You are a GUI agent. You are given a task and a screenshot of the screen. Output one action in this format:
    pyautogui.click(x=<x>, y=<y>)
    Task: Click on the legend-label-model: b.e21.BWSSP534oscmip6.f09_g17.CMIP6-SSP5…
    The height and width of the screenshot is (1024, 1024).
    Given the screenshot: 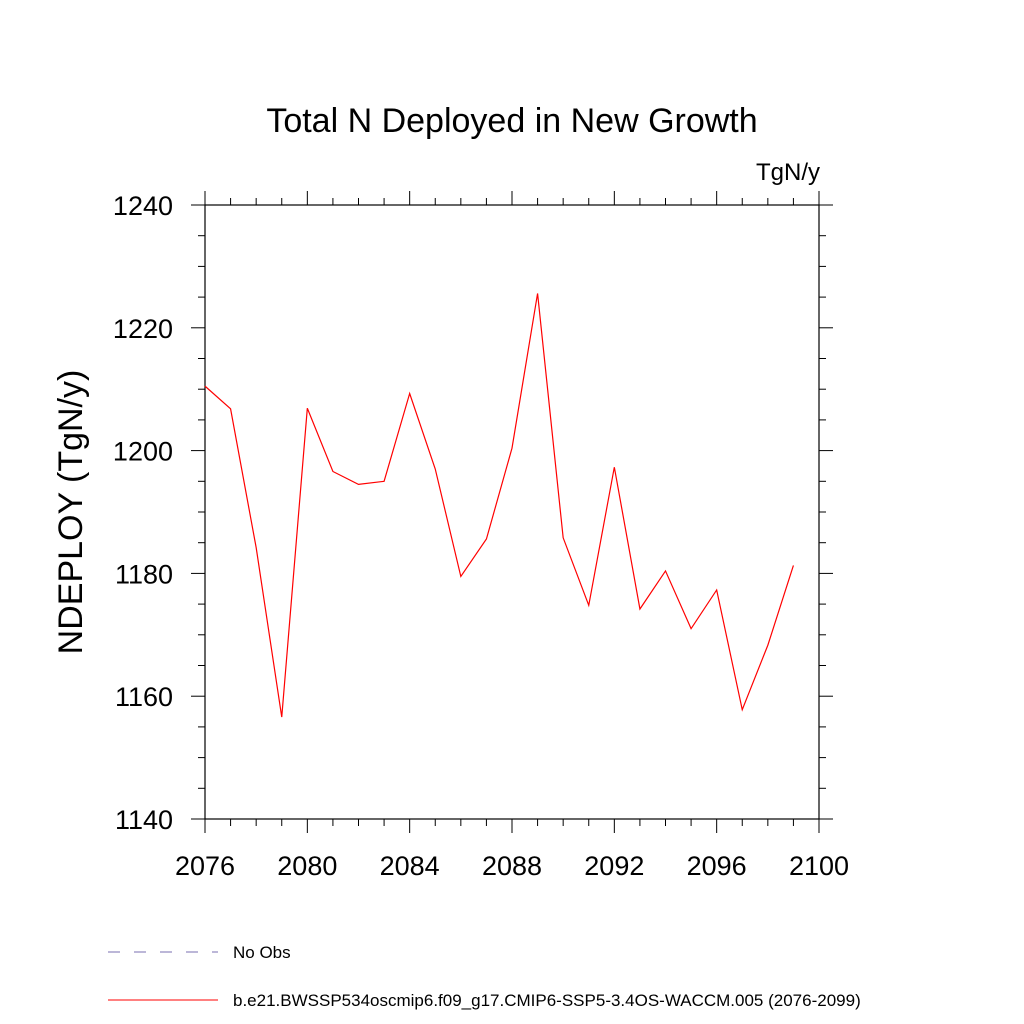 What is the action you would take?
    pyautogui.click(x=547, y=1000)
    